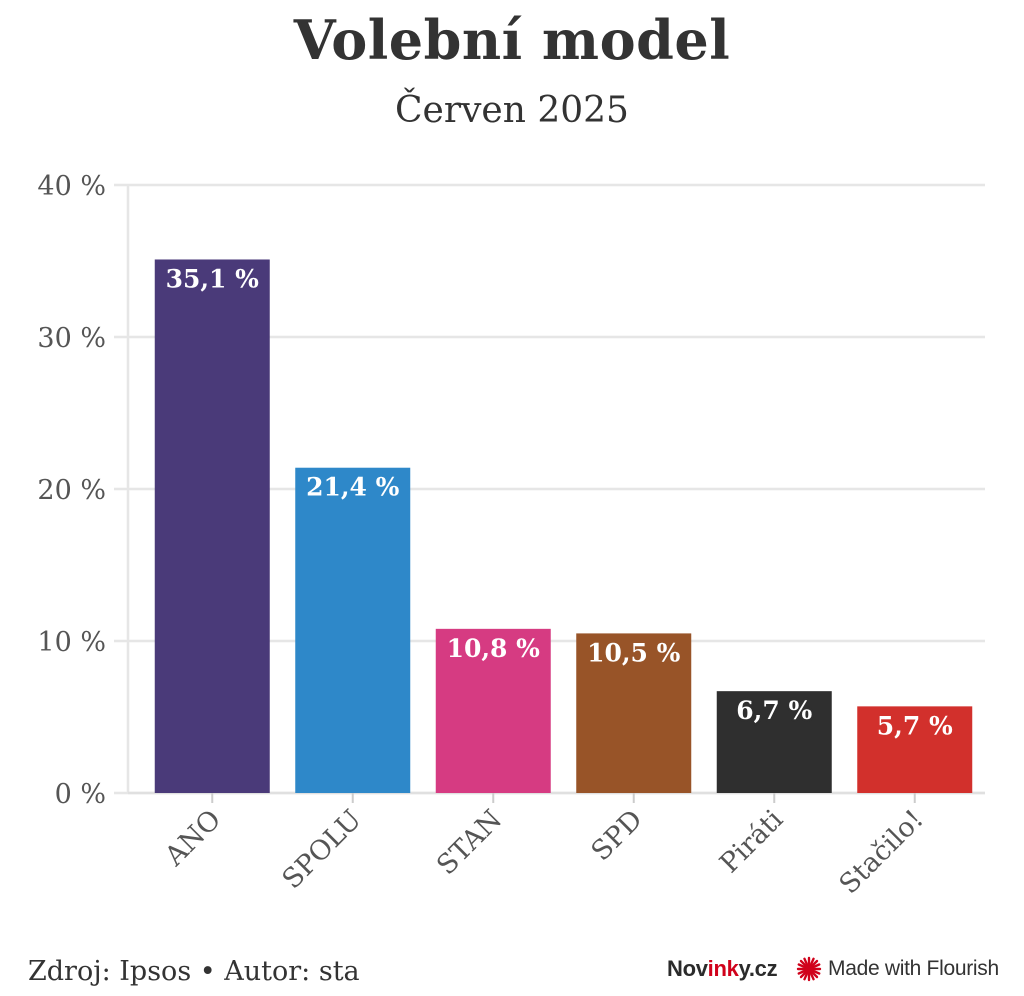  Describe the element at coordinates (192, 838) in the screenshot. I see `x-tick-label: ANO` at that location.